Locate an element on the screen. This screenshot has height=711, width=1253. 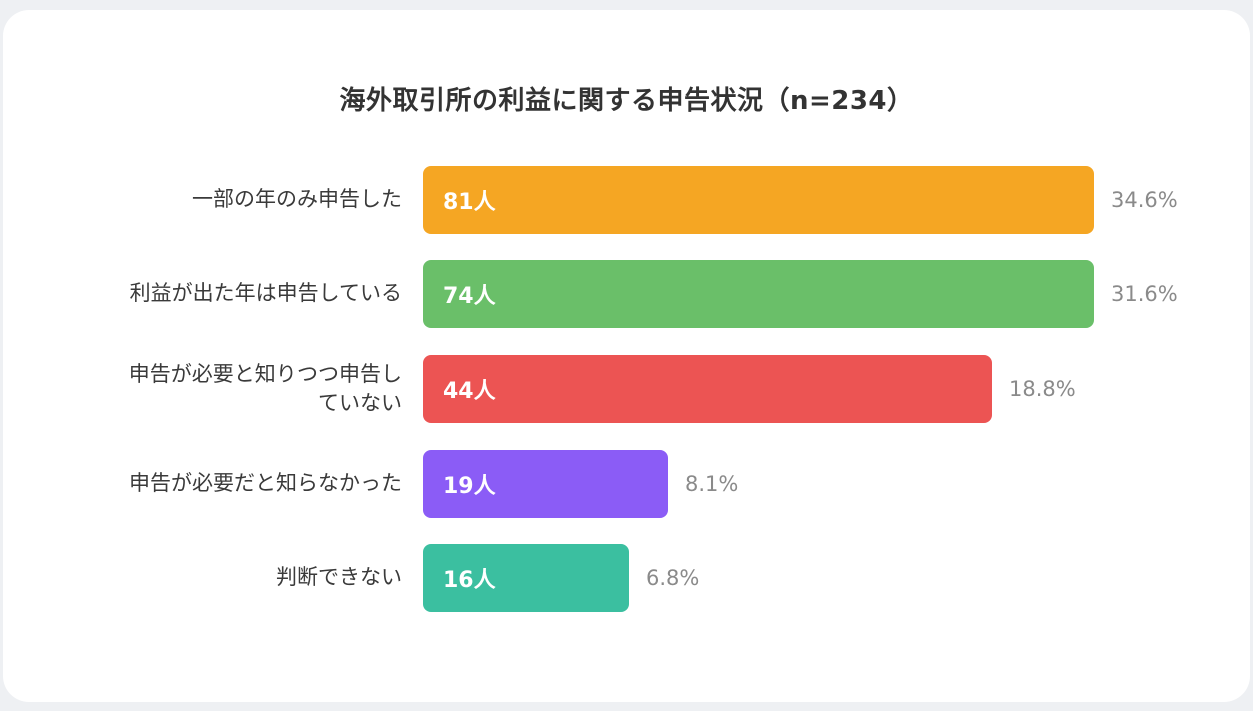
chart-title: 海外取引所の利益に関する申告状況（n=234） is located at coordinates (626, 101).